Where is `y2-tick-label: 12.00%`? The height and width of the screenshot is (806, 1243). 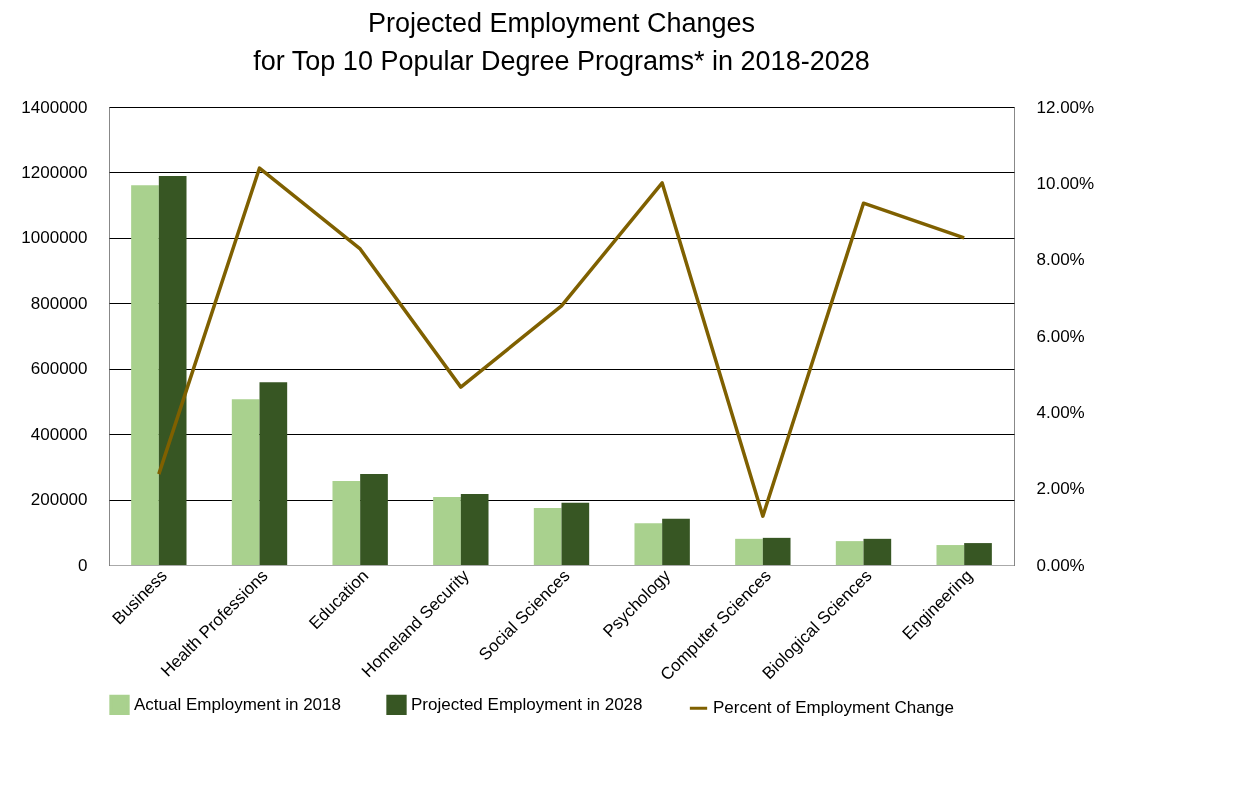
y2-tick-label: 12.00% is located at coordinates (1065, 107).